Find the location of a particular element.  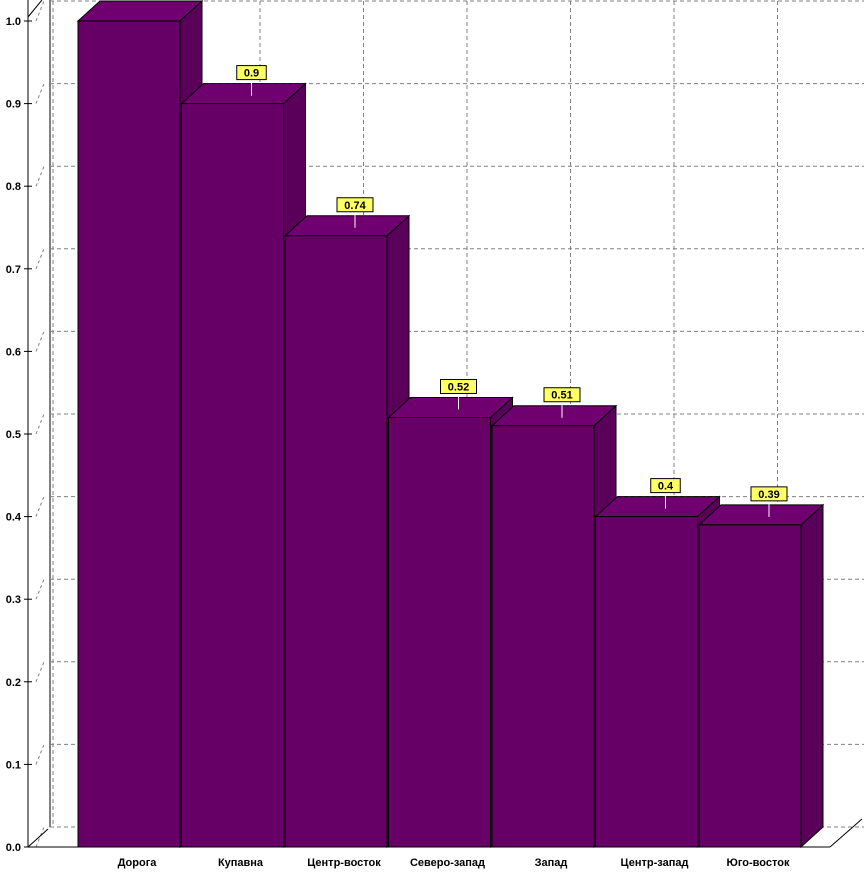

y-tick-label: 0.7 is located at coordinates (13, 270).